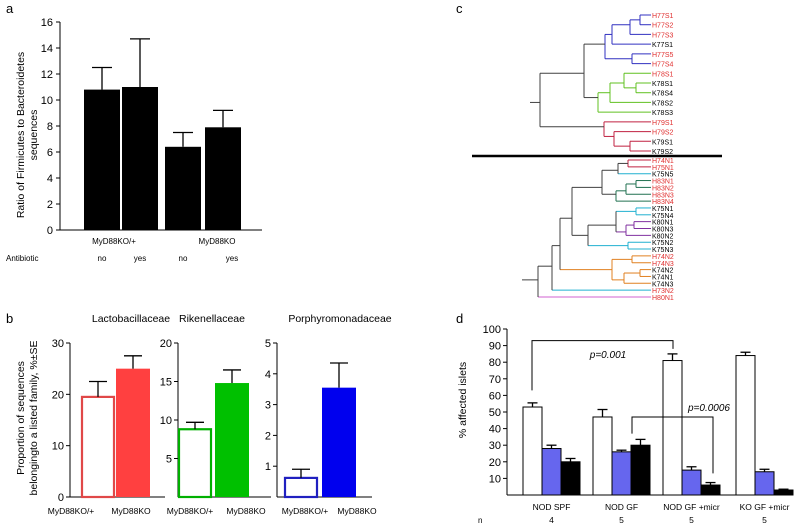 The height and width of the screenshot is (530, 800). Describe the element at coordinates (662, 103) in the screenshot. I see `tree-leaf-label: K78S2` at that location.